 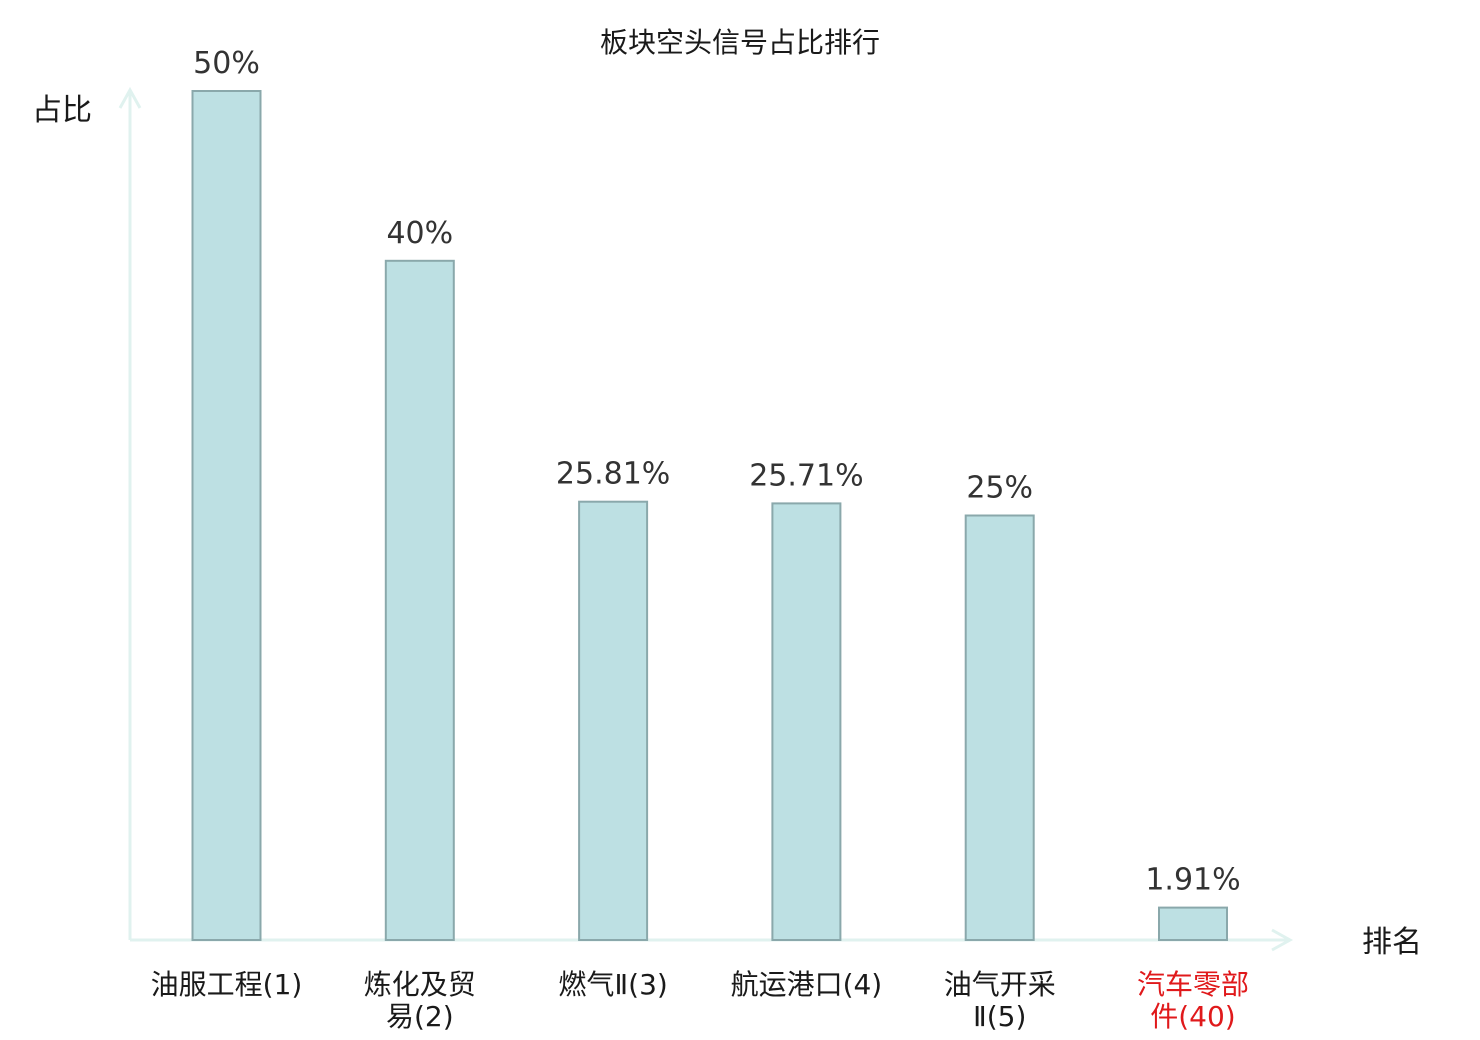 I want to click on value-label-2: 40%, so click(x=419, y=233).